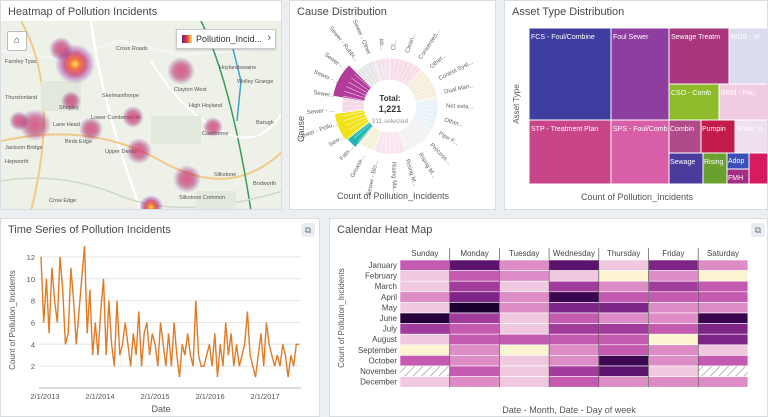 The height and width of the screenshot is (417, 768). What do you see at coordinates (169, 311) in the screenshot?
I see `ts-series-line` at bounding box center [169, 311].